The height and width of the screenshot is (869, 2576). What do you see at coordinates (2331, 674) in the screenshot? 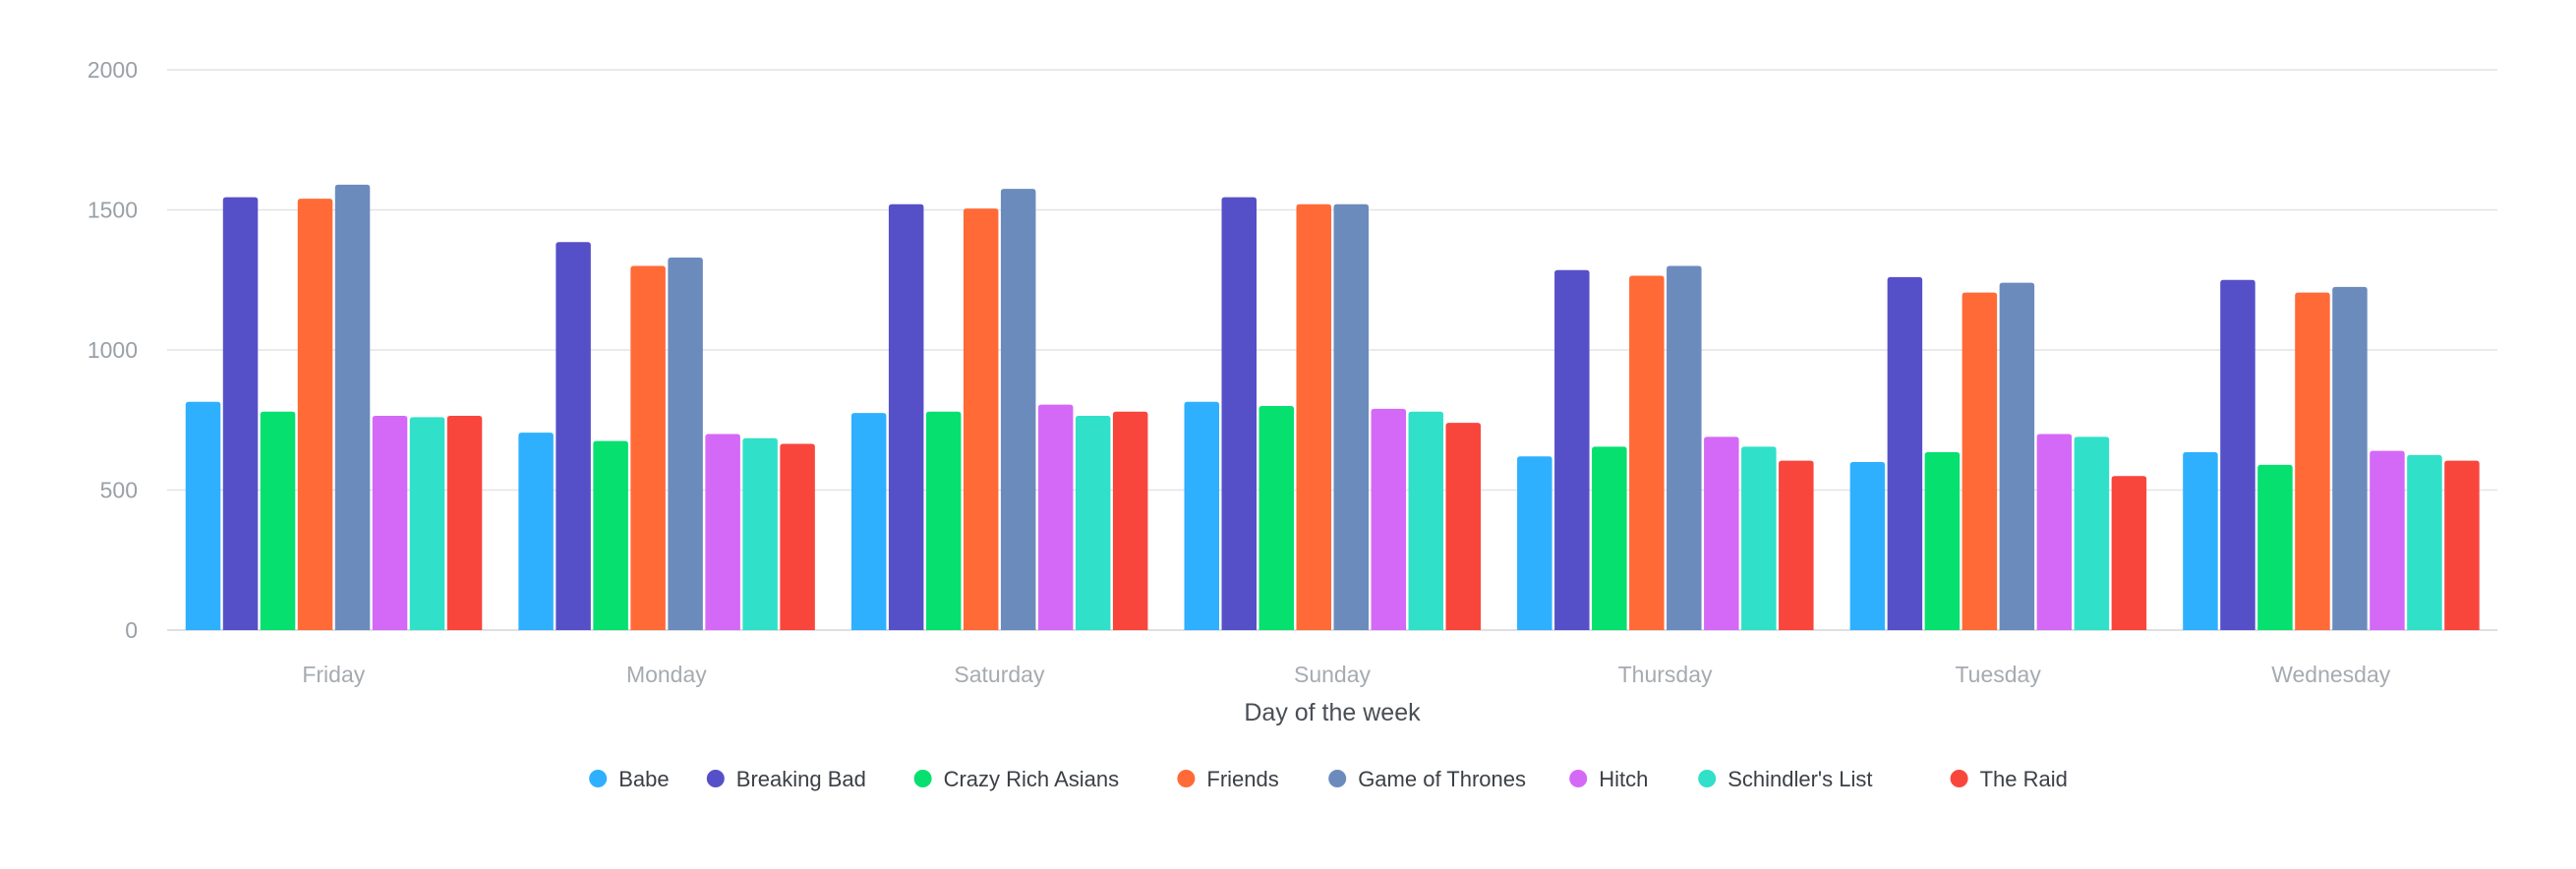
I see `x-tick-label: Wednesday` at bounding box center [2331, 674].